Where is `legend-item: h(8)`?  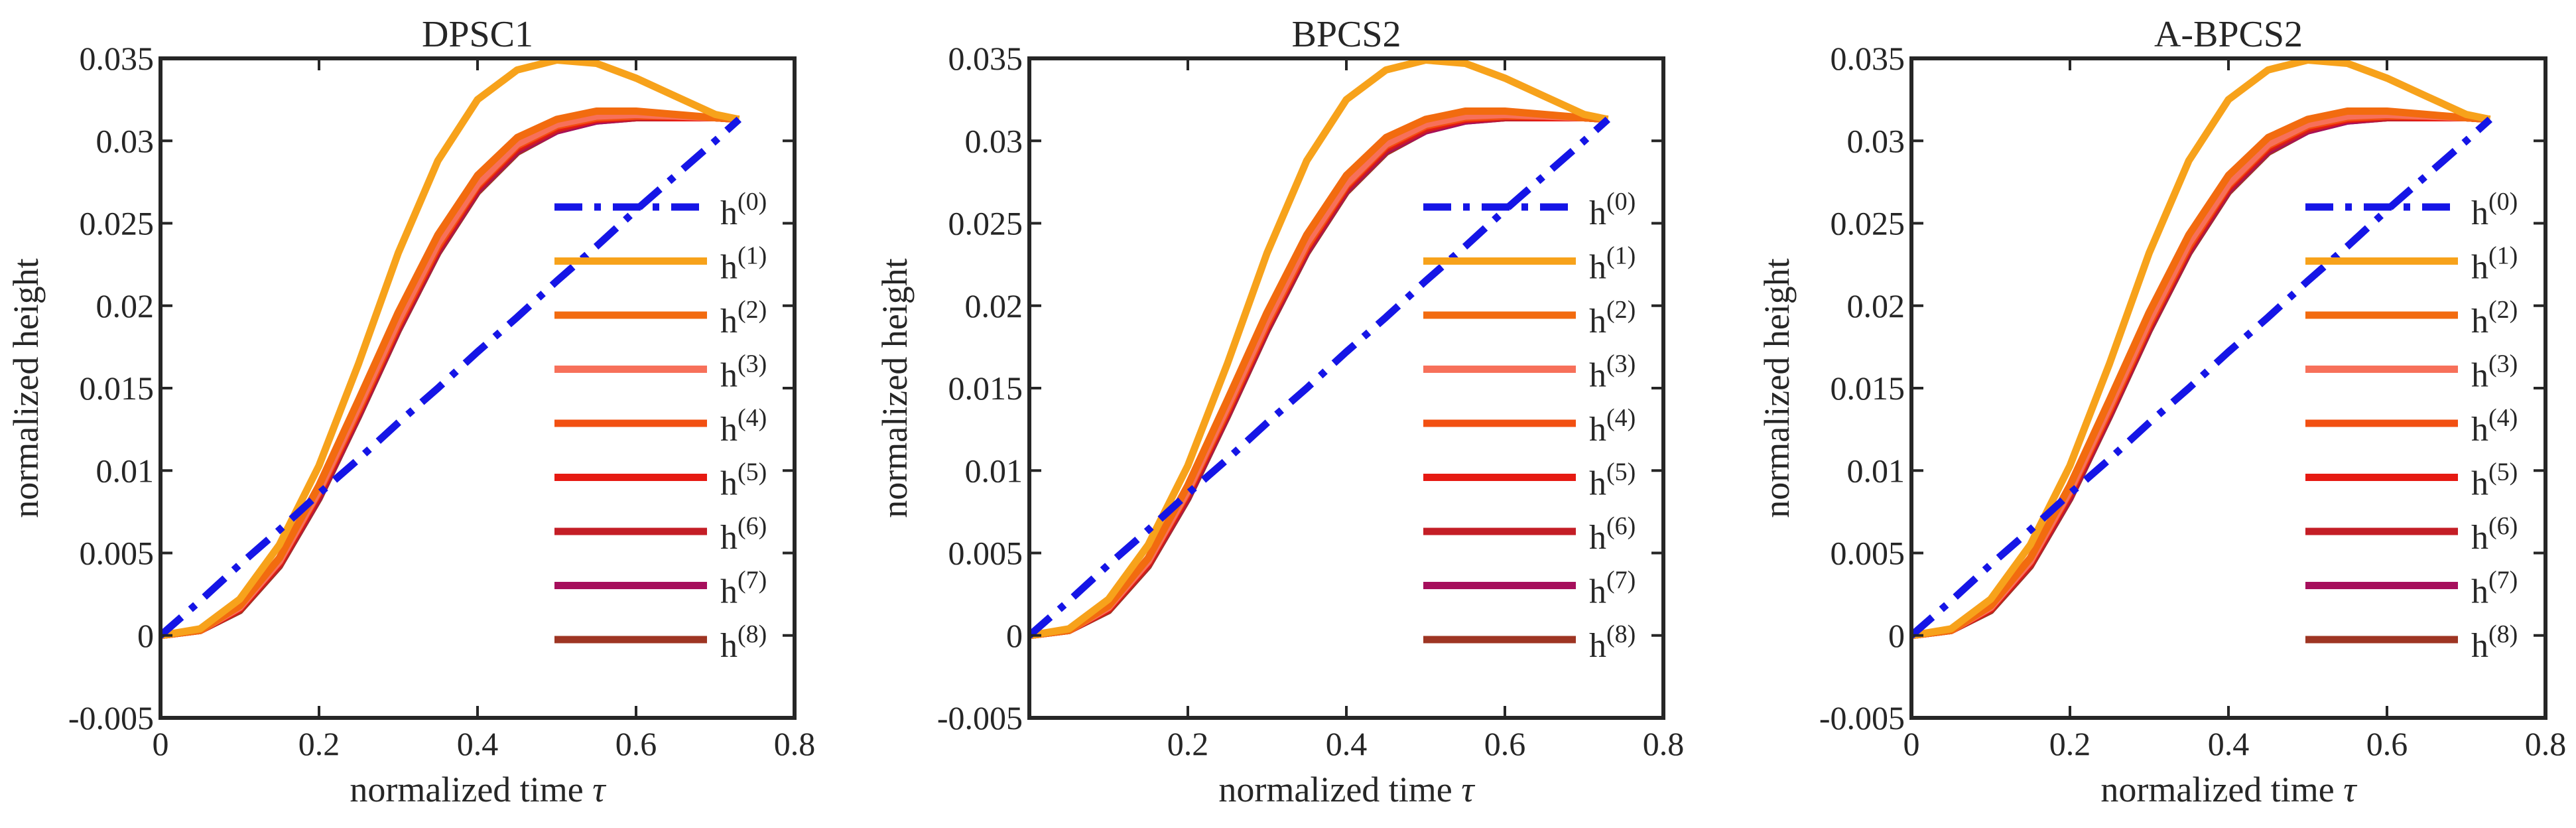 legend-item: h(8) is located at coordinates (2412, 642).